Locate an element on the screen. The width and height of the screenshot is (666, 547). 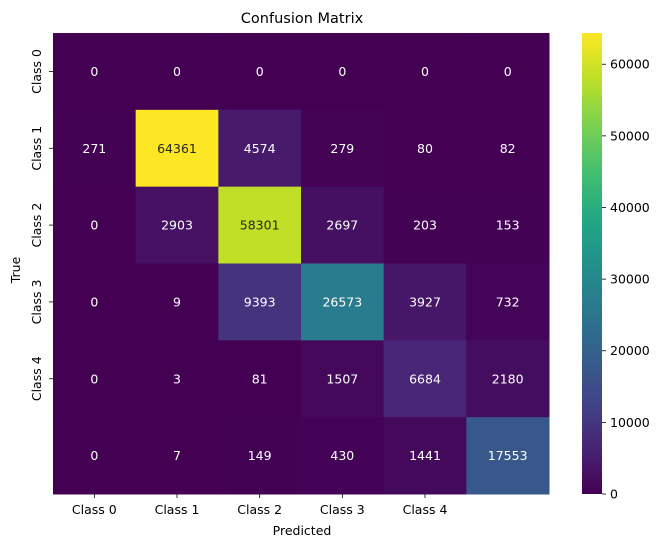
cell-value-label: 64361 is located at coordinates (177, 148).